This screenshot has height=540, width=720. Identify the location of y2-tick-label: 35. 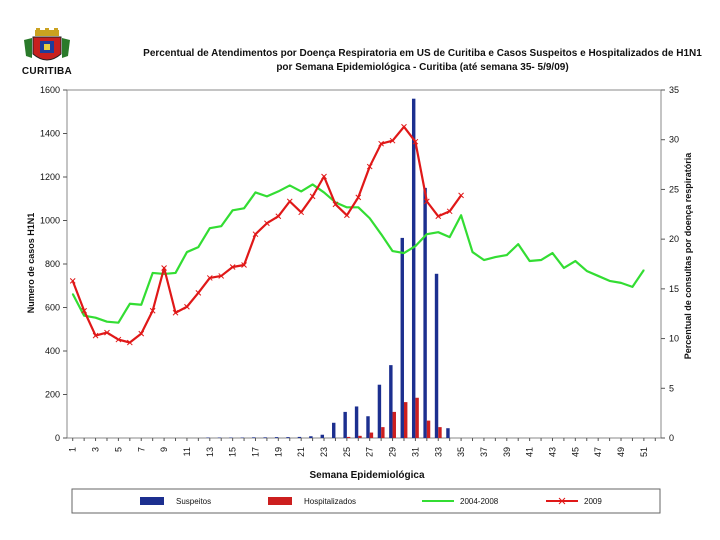
(674, 90).